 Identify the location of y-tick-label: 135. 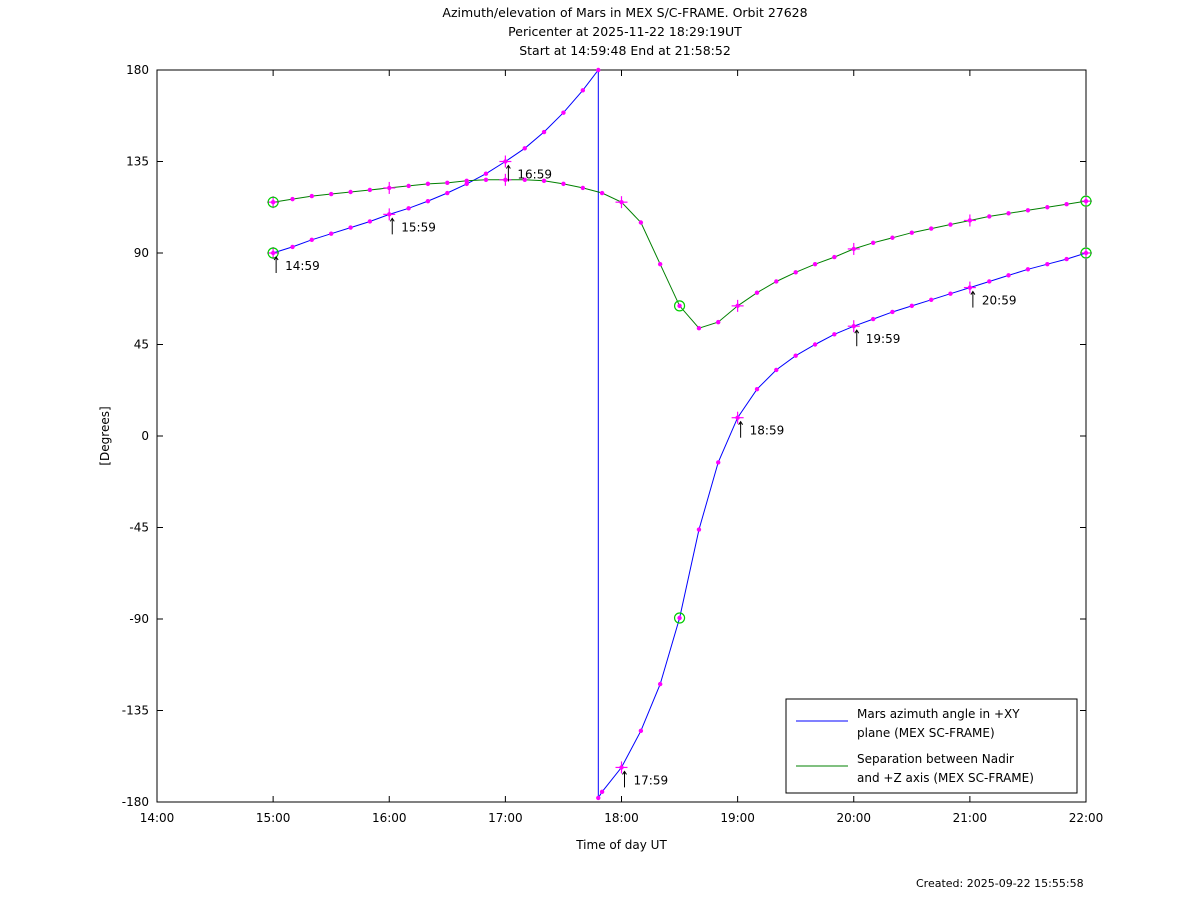
(137, 162).